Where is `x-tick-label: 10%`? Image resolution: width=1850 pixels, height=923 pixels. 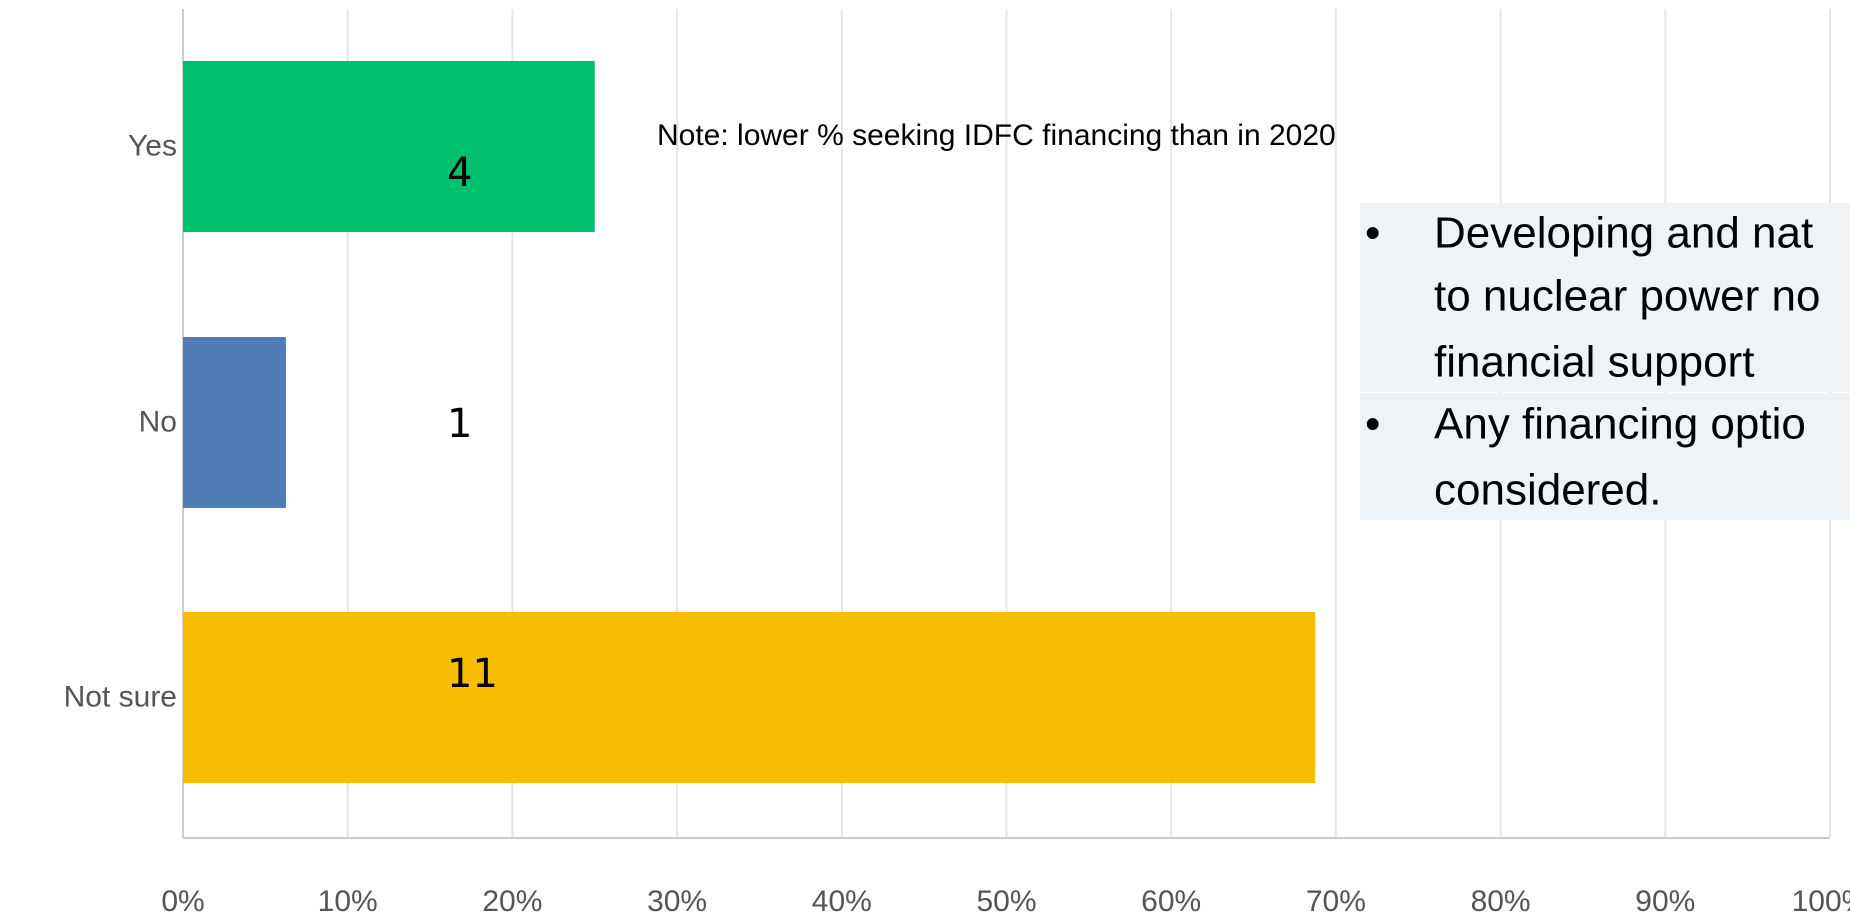
x-tick-label: 10% is located at coordinates (348, 901).